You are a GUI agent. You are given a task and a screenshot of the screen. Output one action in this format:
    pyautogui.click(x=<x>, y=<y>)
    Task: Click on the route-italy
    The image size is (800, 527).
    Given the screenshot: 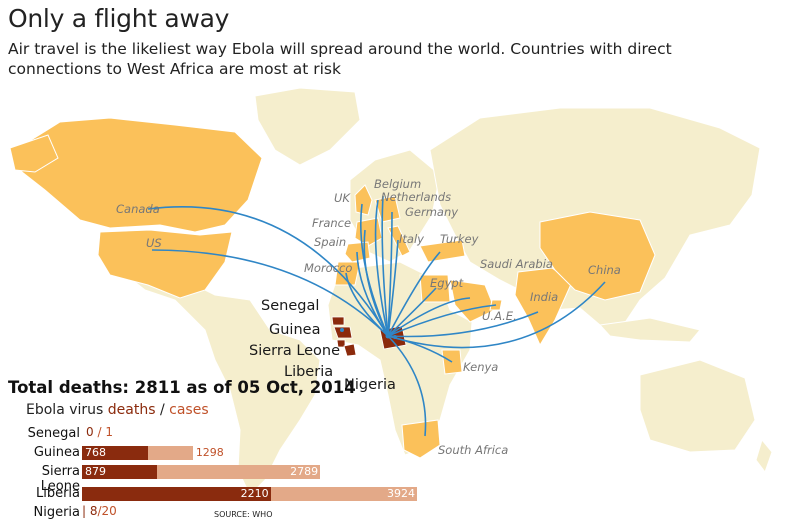 What is the action you would take?
    pyautogui.click(x=393, y=288)
    